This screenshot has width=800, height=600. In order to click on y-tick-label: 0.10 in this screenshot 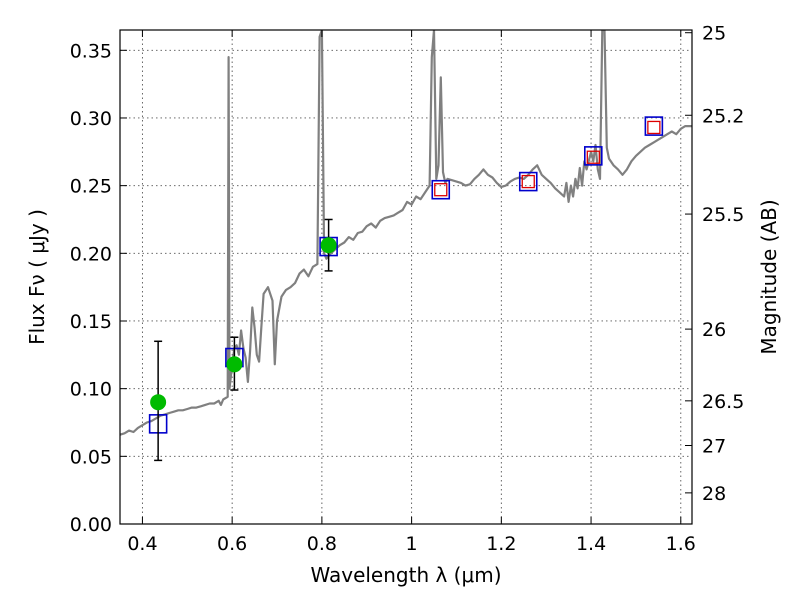, I will do `click(91, 390)`.